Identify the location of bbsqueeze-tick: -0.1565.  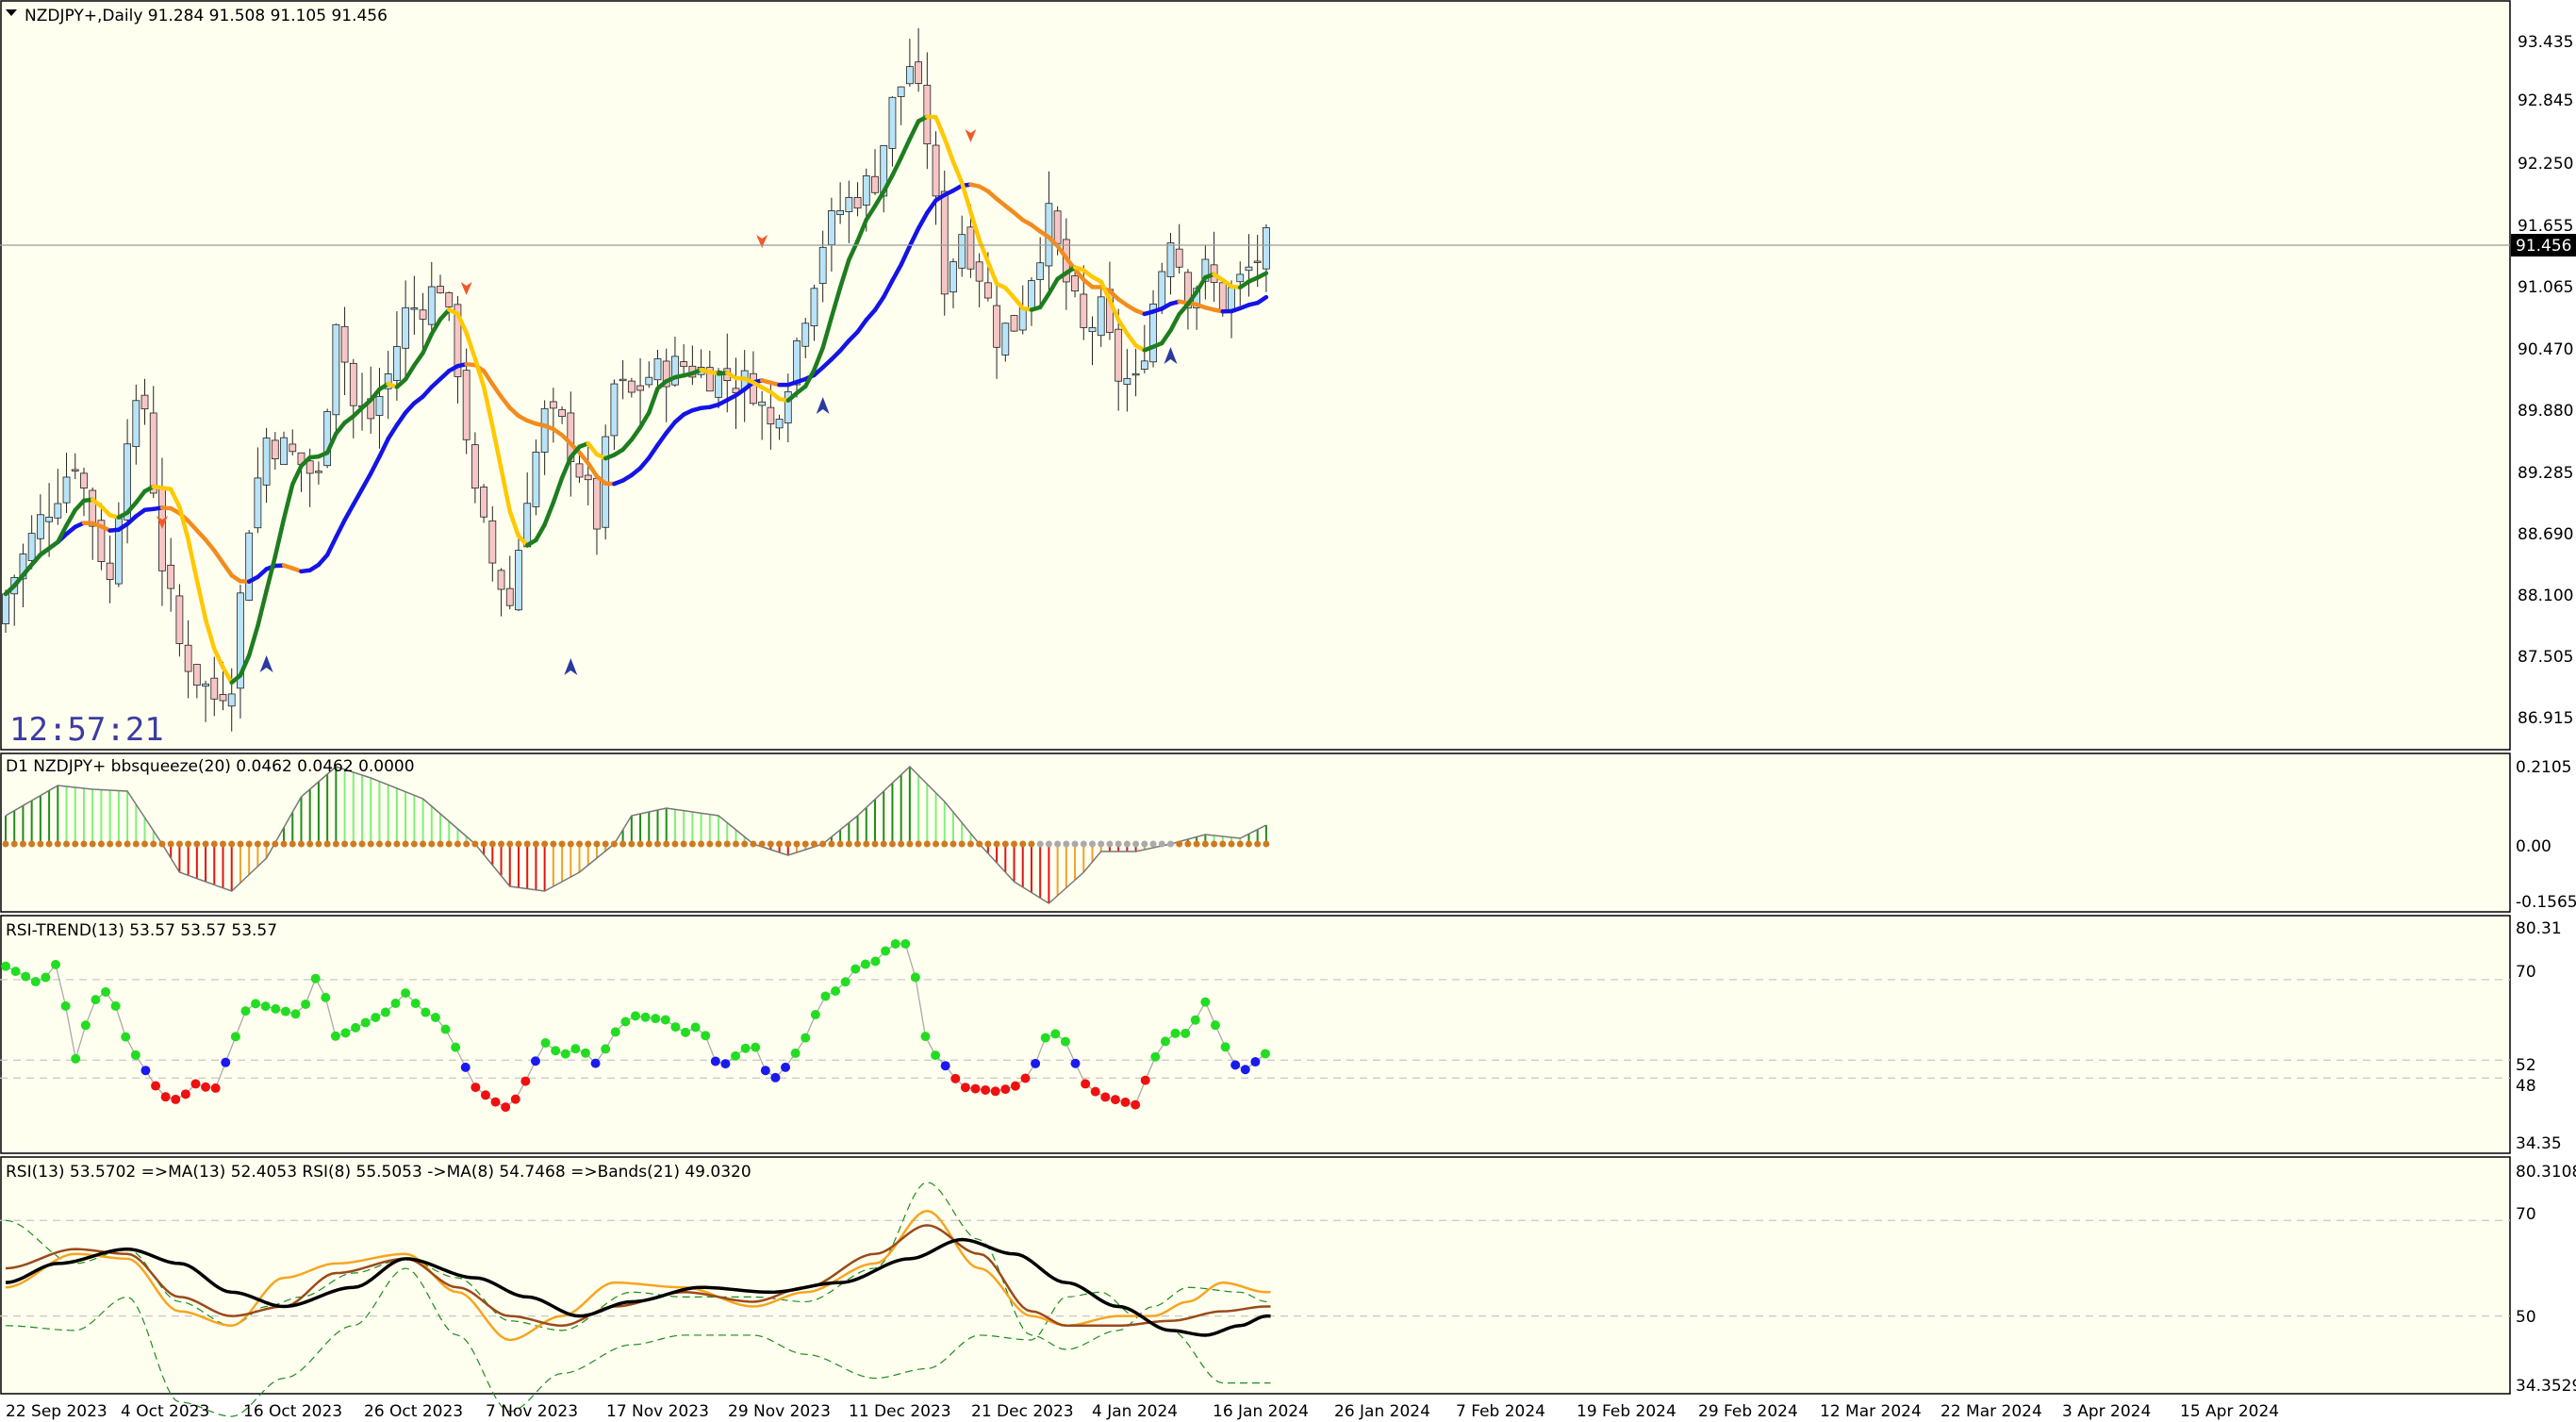
(2546, 902).